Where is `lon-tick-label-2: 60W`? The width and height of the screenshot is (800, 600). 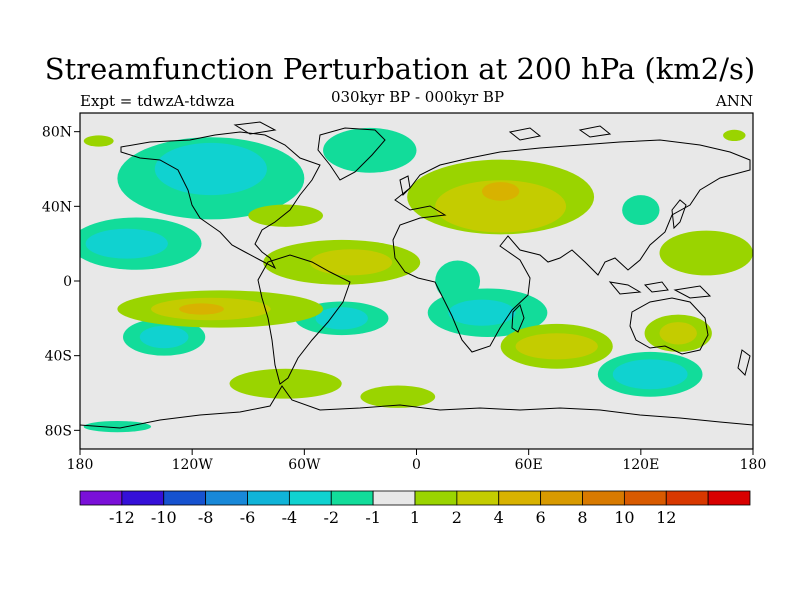
lon-tick-label-2: 60W is located at coordinates (304, 465).